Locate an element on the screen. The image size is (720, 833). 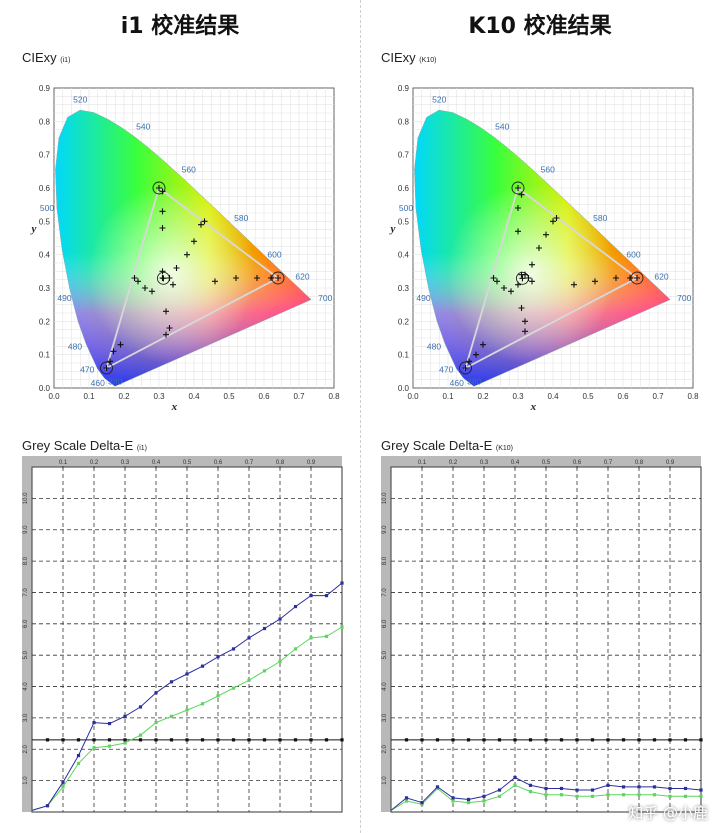
target-circle is located at coordinates (465, 368).